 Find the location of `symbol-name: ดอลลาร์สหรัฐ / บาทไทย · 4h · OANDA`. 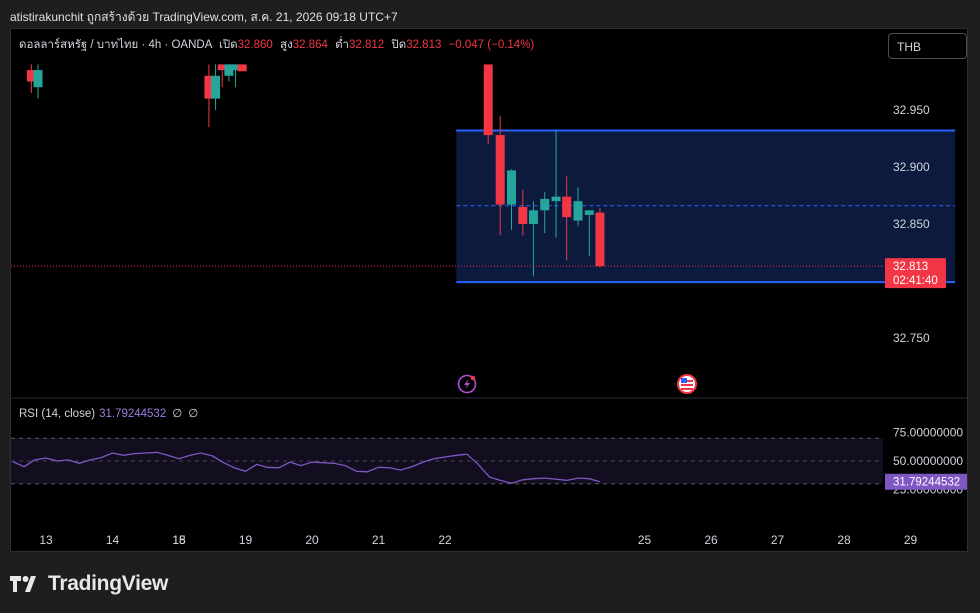

symbol-name: ดอลลาร์สหรัฐ / บาทไทย · 4h · OANDA is located at coordinates (115, 45).